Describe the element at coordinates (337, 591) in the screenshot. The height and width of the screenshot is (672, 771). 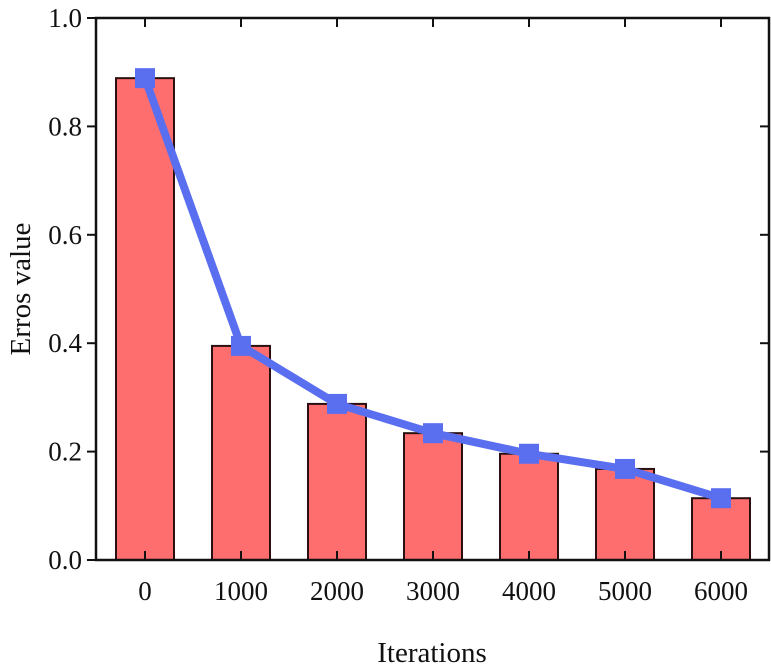
I see `x-tick-label: 2000` at that location.